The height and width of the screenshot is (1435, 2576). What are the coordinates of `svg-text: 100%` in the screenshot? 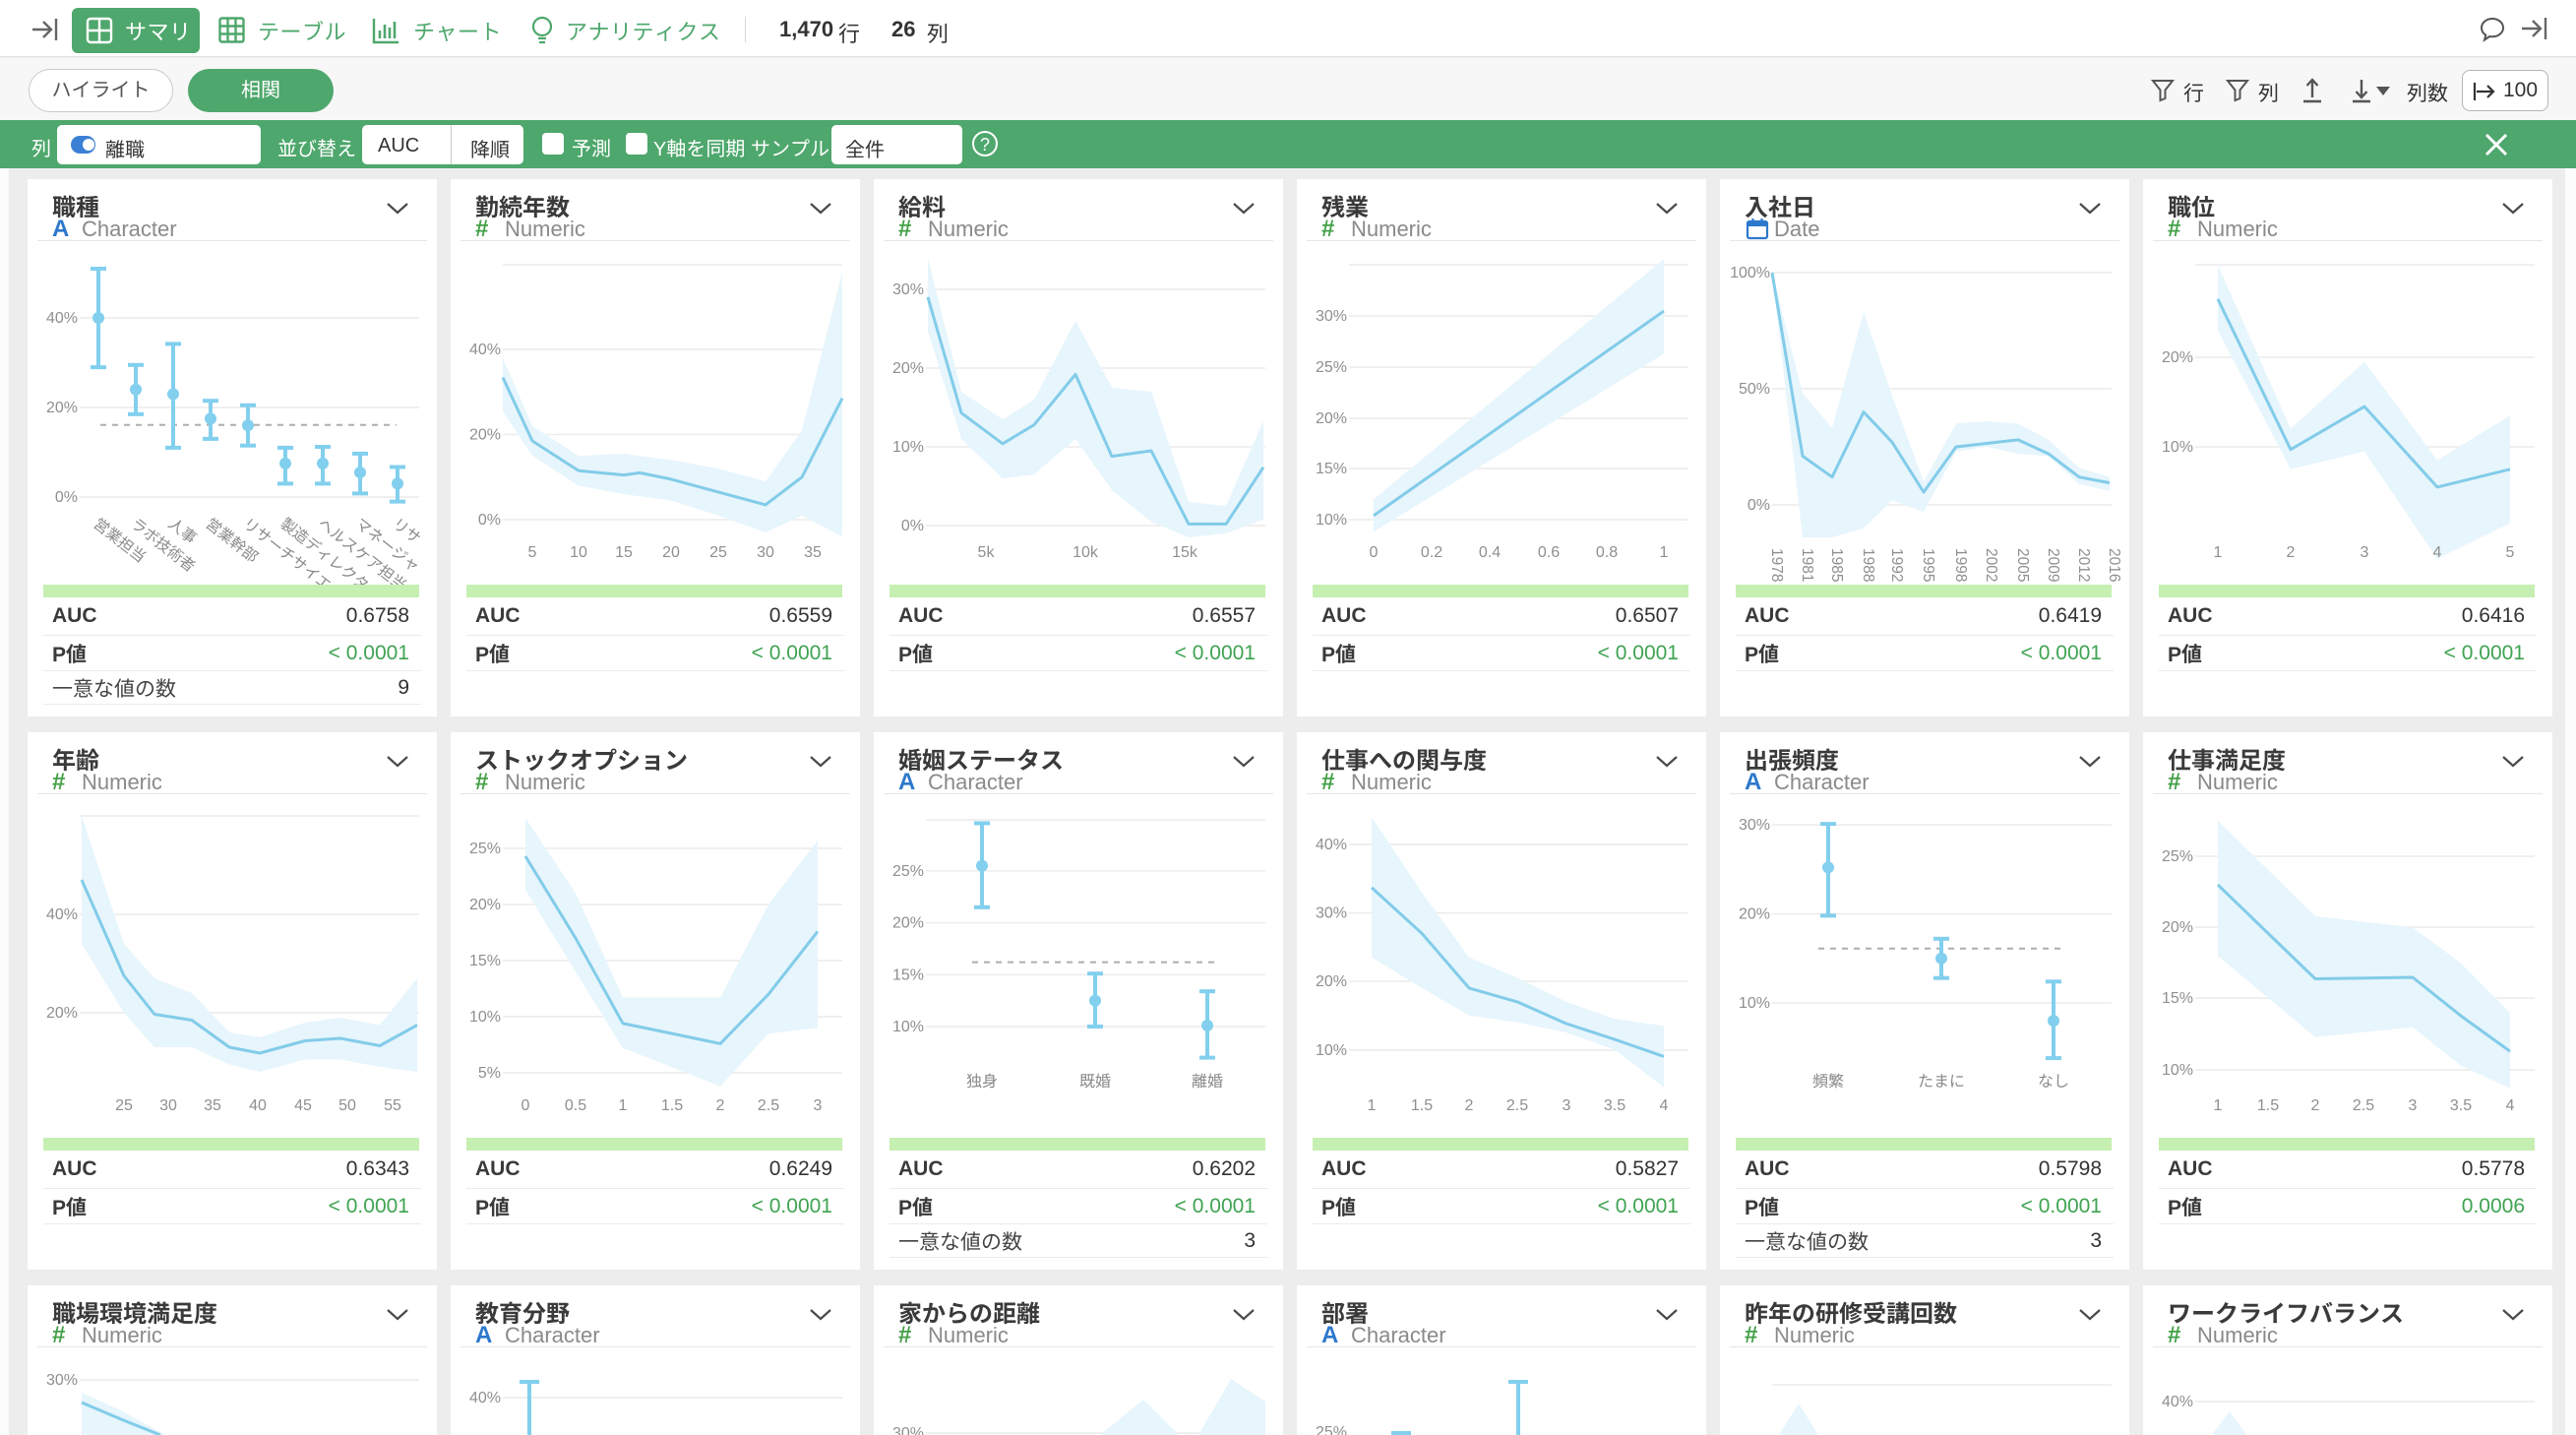 It's located at (1750, 273).